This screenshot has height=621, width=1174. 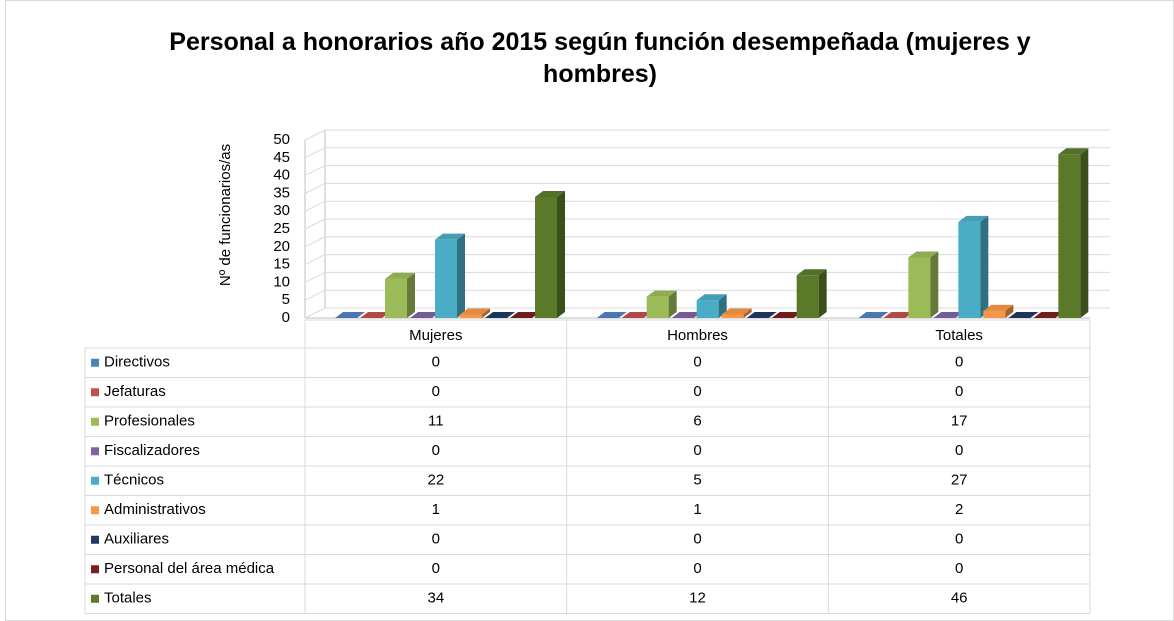 What do you see at coordinates (286, 317) in the screenshot?
I see `y-tick-label: 0` at bounding box center [286, 317].